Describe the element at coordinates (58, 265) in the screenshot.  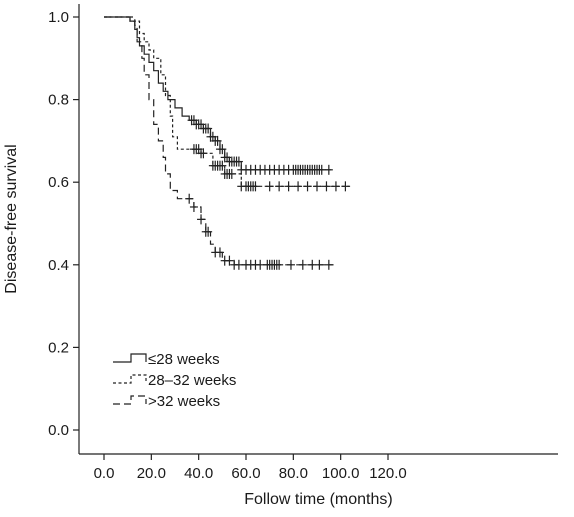
I see `y-tick-label: 0.4` at that location.